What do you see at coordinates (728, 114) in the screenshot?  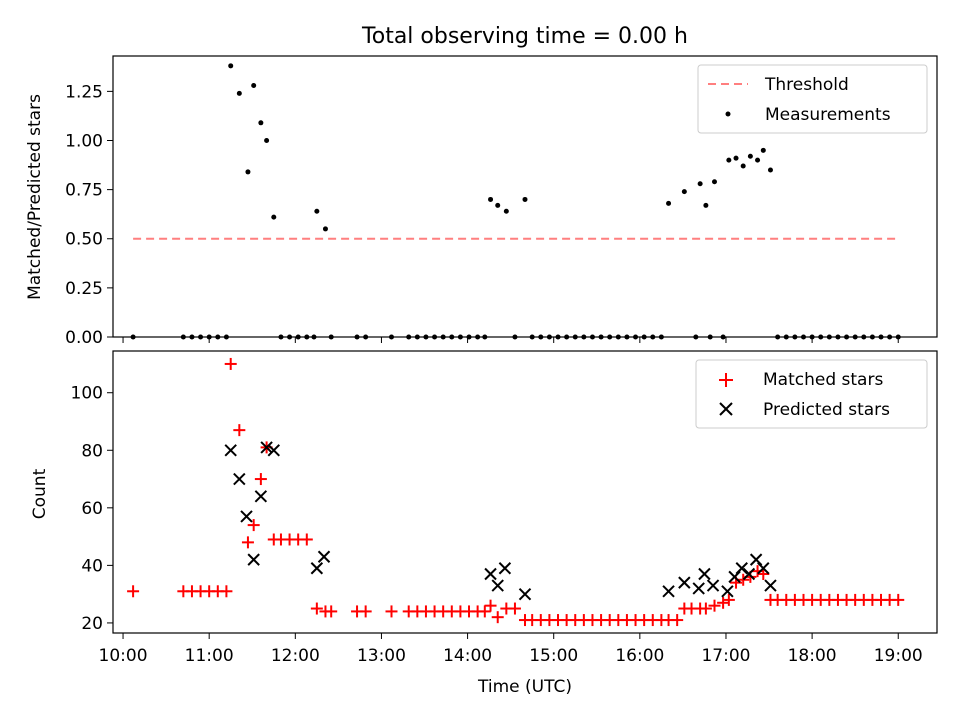 I see `measurements-legend-marker` at bounding box center [728, 114].